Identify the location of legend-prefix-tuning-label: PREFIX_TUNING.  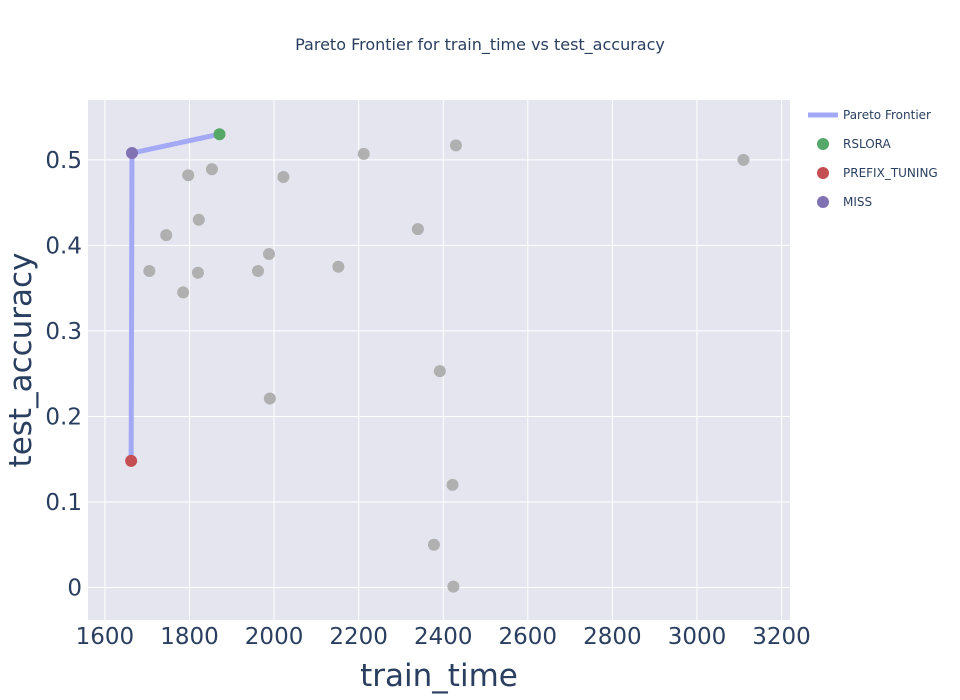
(890, 173).